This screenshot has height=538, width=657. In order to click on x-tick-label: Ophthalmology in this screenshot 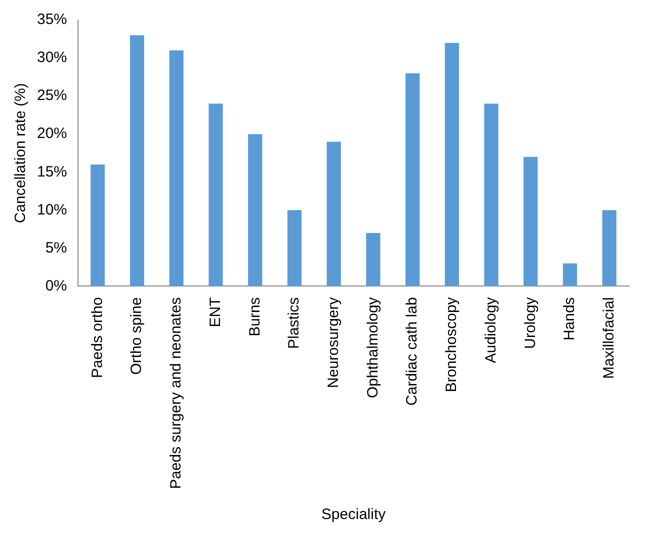, I will do `click(373, 347)`.